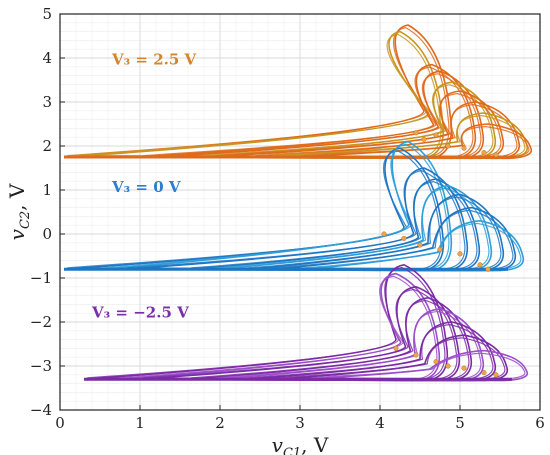  I want to click on y-tick-label: −1, so click(41, 278).